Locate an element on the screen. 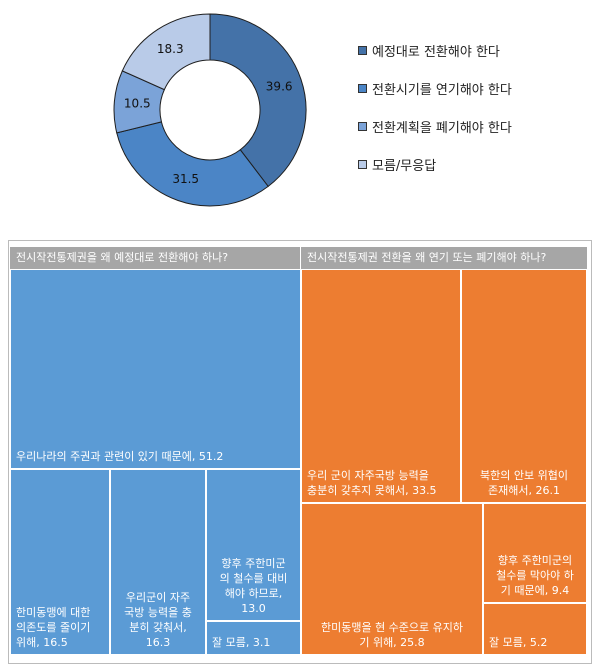 The width and height of the screenshot is (600, 671). treemap-cell-label: 잘 모름, 3.1 is located at coordinates (241, 642).